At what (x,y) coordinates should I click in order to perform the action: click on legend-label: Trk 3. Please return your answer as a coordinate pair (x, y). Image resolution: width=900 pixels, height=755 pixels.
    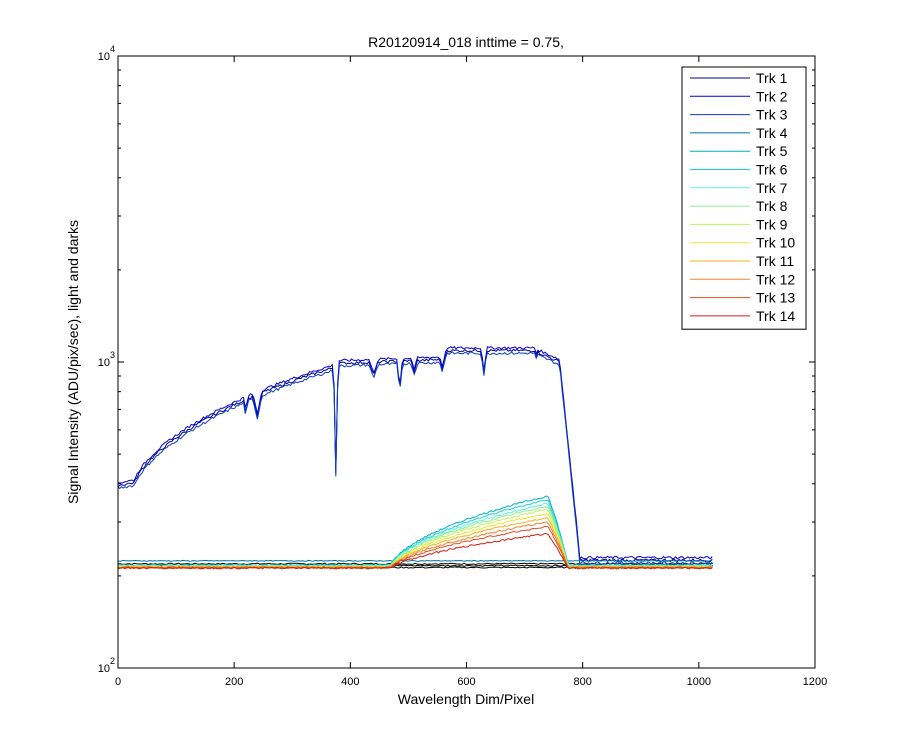
    Looking at the image, I should click on (772, 115).